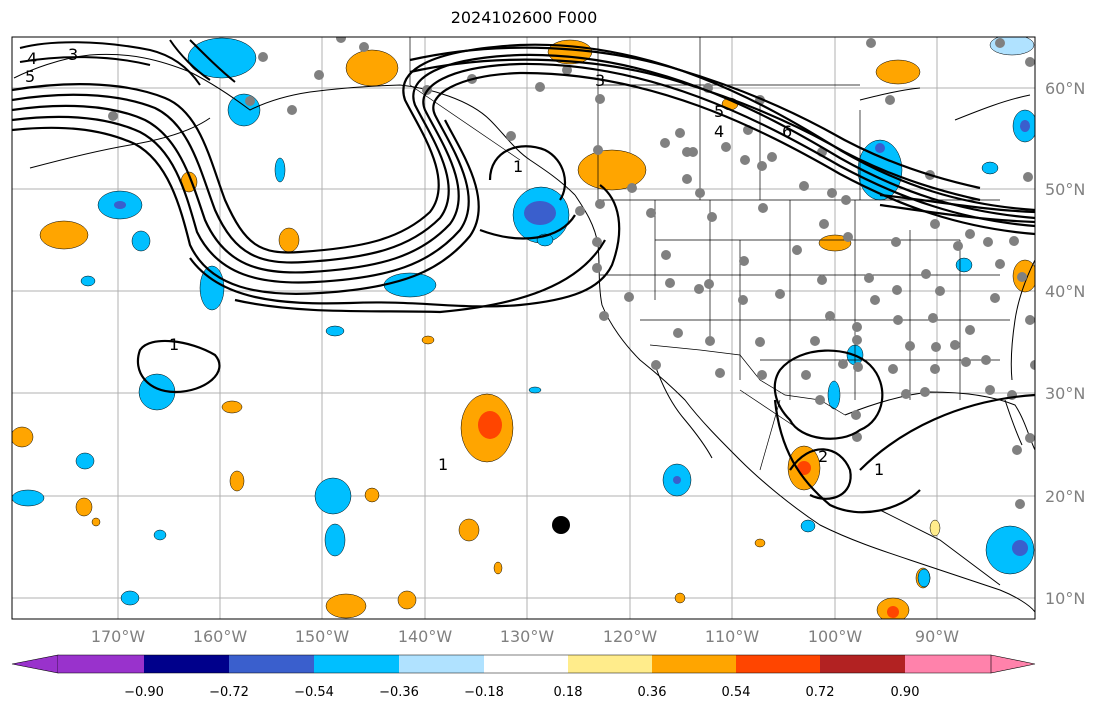 This screenshot has height=712, width=1105. Describe the element at coordinates (314, 692) in the screenshot. I see `colorbar-tick-label: −0.54` at that location.